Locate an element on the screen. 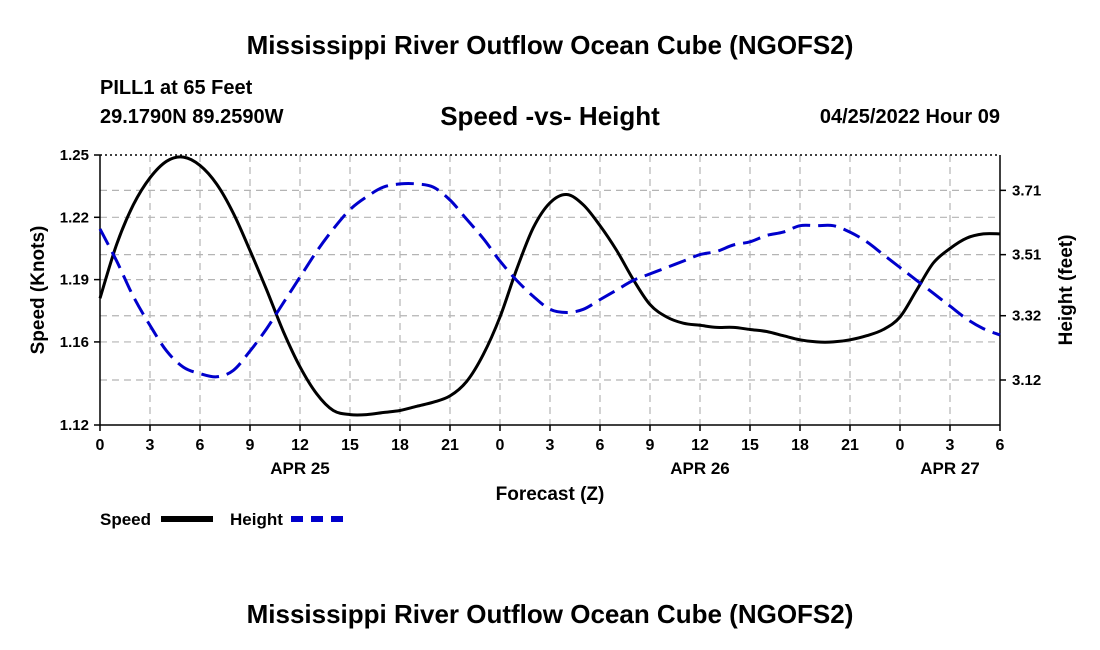 The image size is (1100, 650). date-label: APR 27 is located at coordinates (950, 468).